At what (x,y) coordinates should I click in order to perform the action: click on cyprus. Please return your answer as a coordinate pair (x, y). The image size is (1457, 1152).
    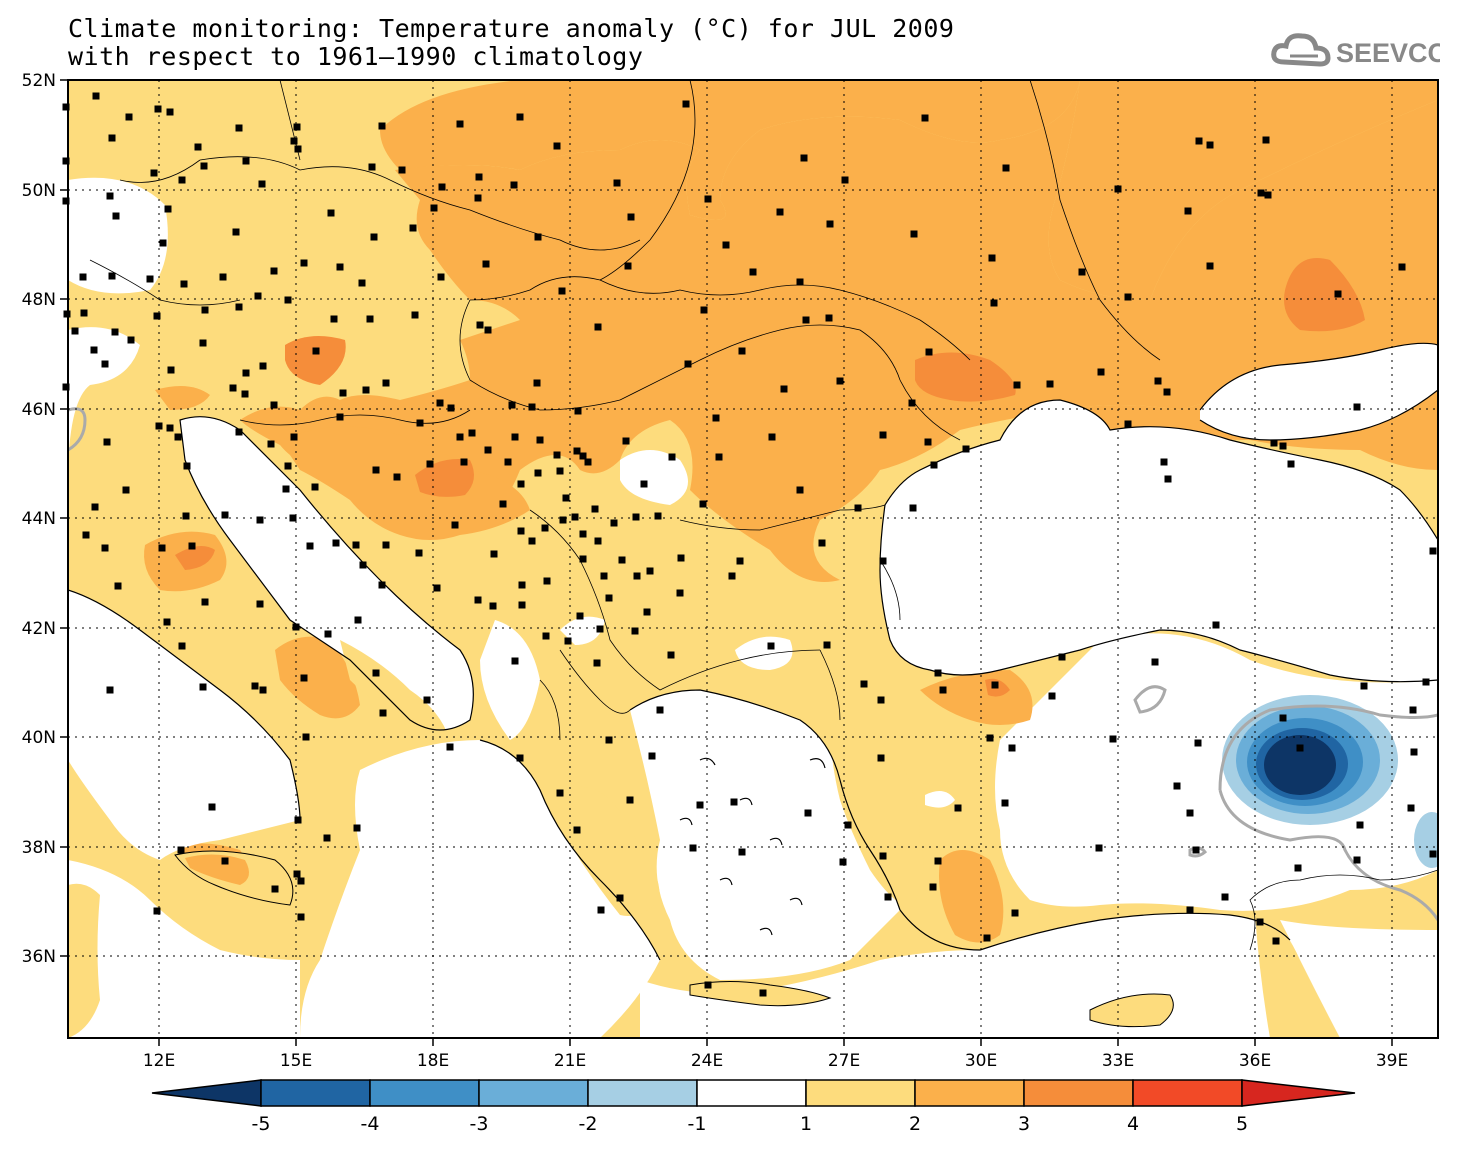
    Looking at the image, I should click on (1131, 1010).